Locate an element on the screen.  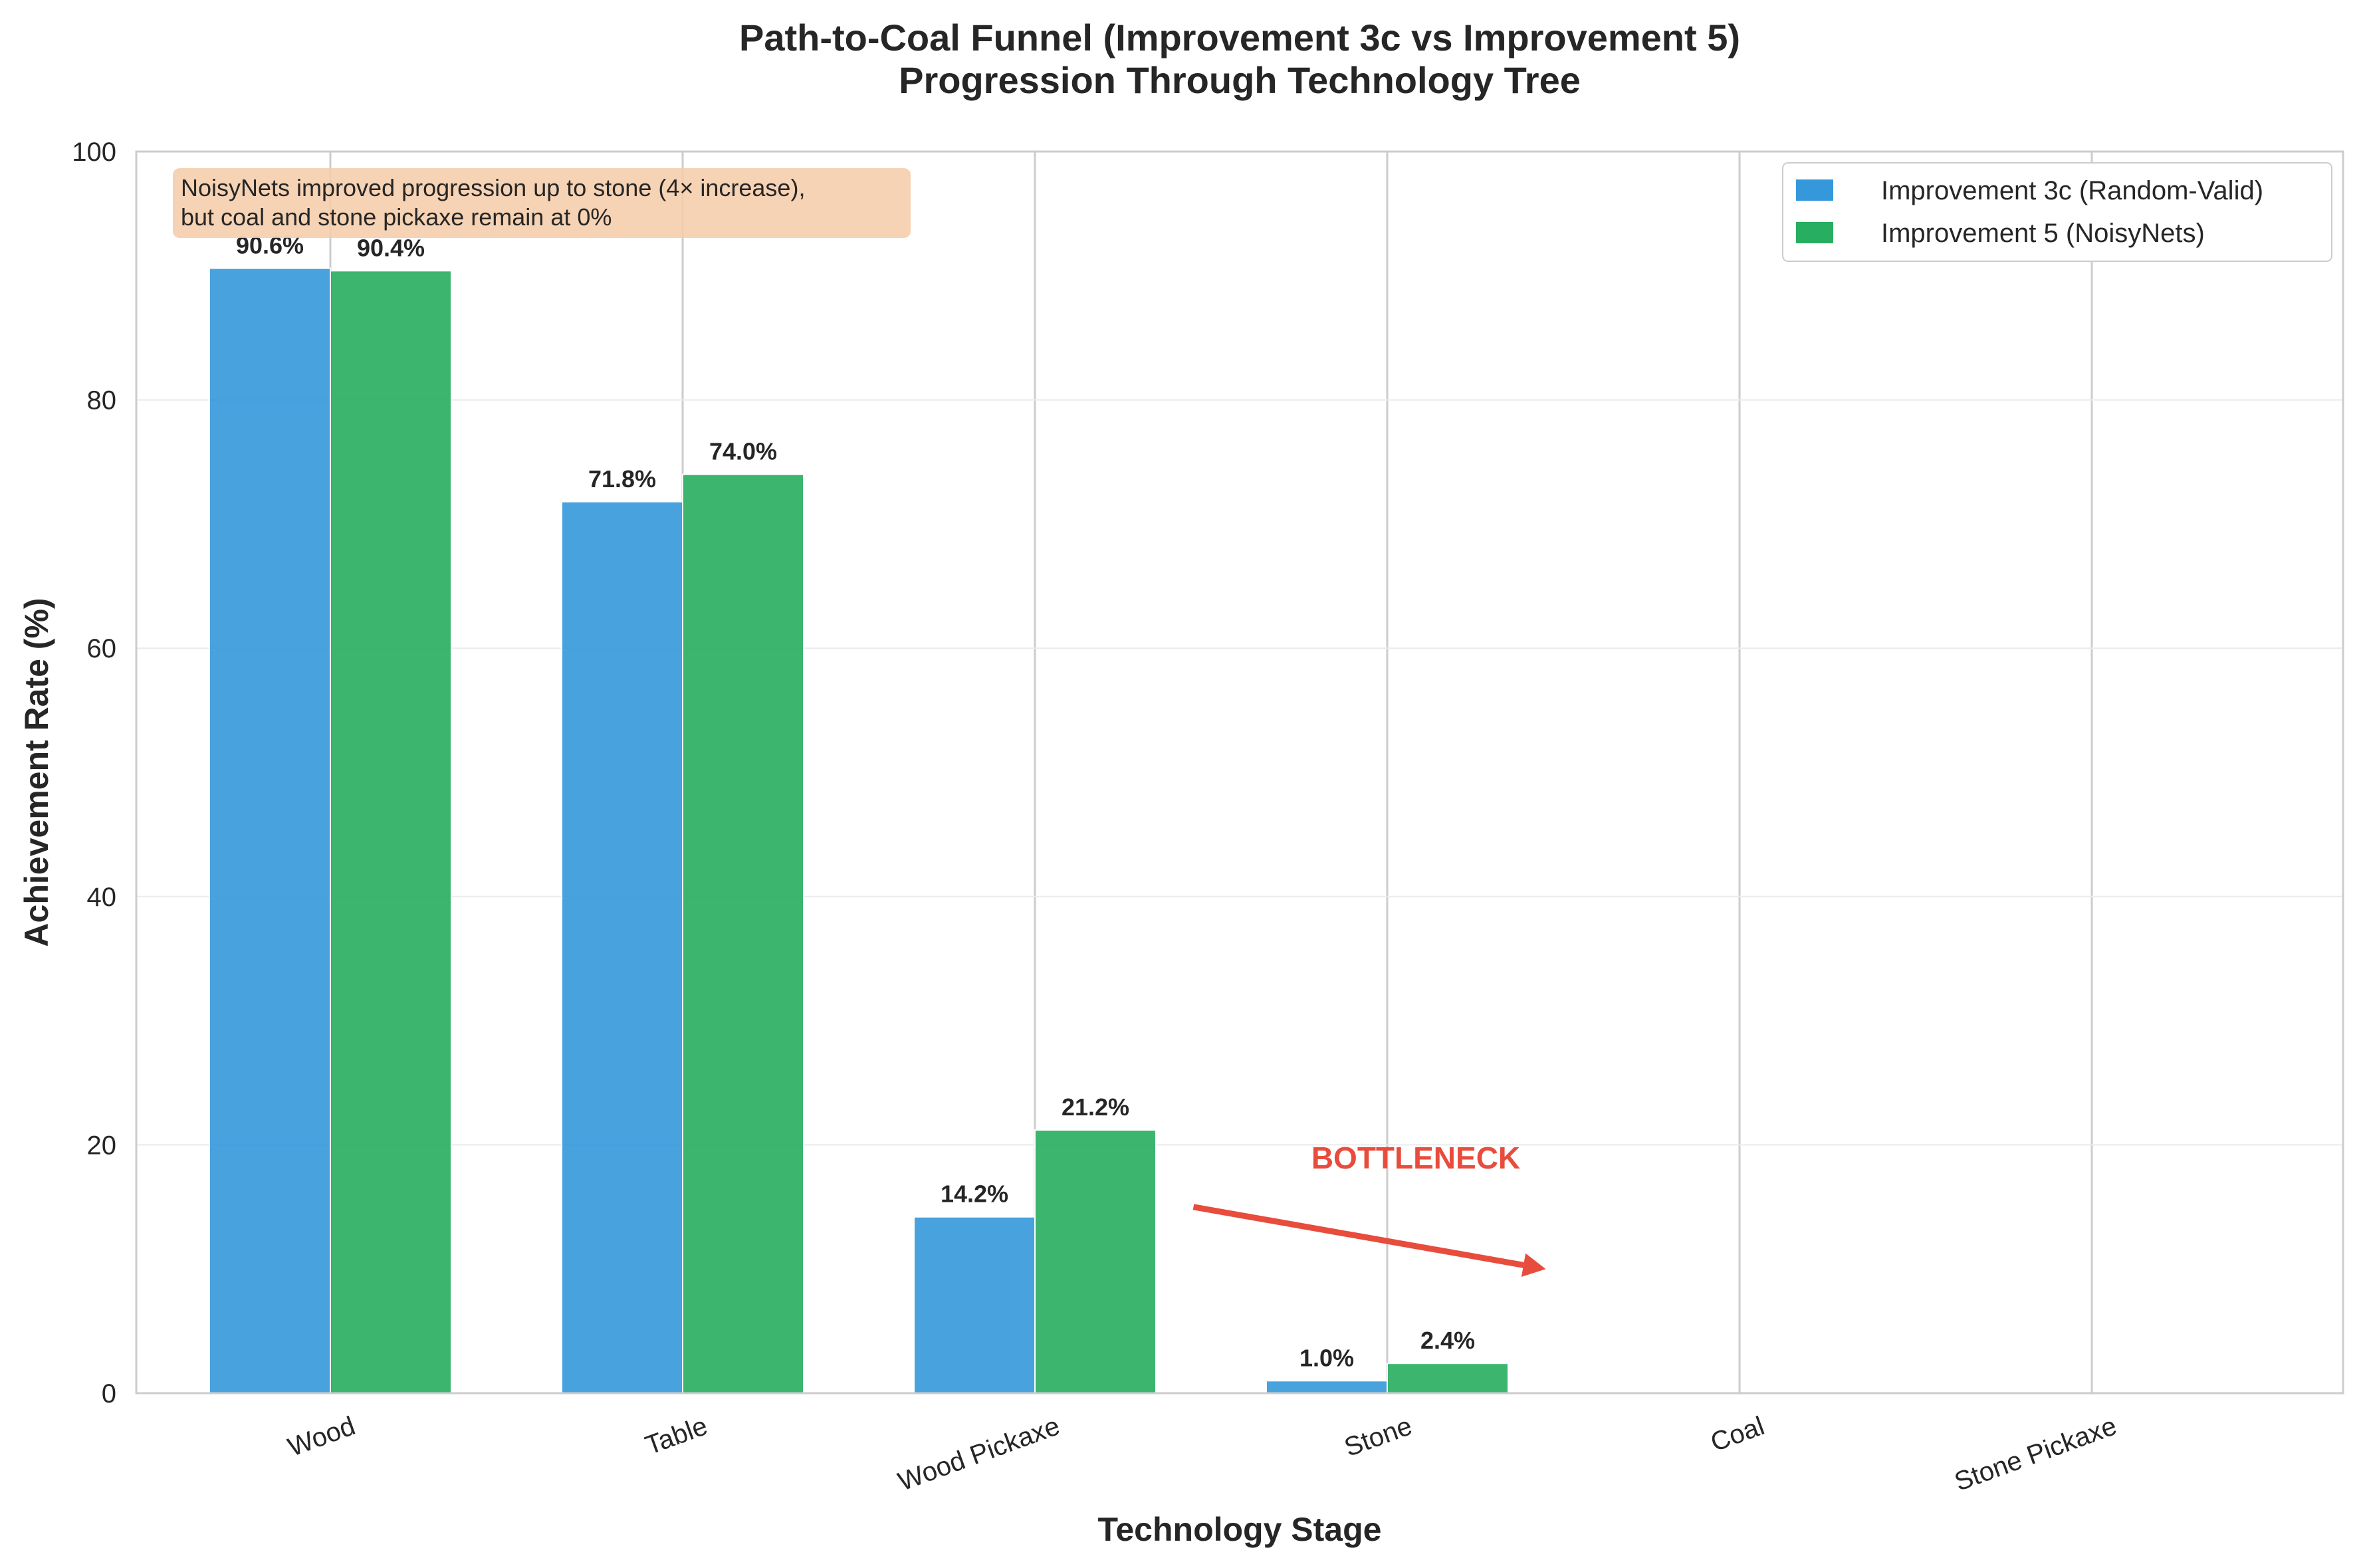
legend-entry-2: Improvement 5 (NoisyNets) is located at coordinates (2043, 233).